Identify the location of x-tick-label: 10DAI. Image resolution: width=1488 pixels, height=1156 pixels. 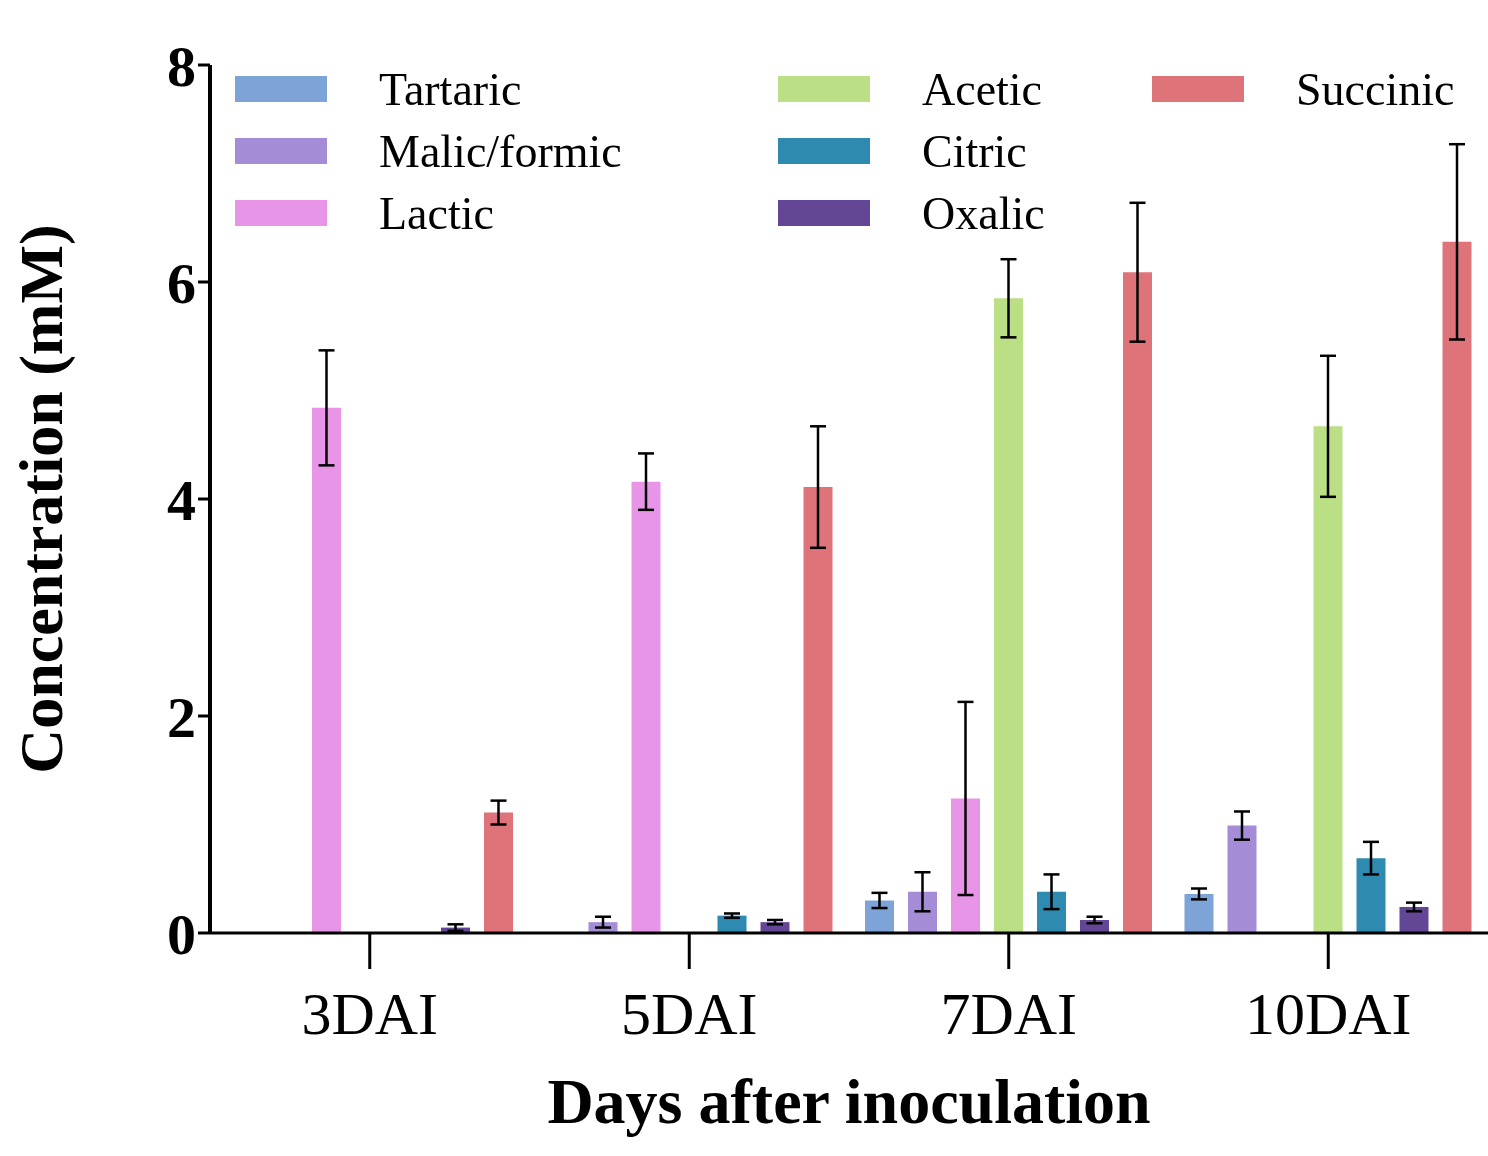
(1328, 1013).